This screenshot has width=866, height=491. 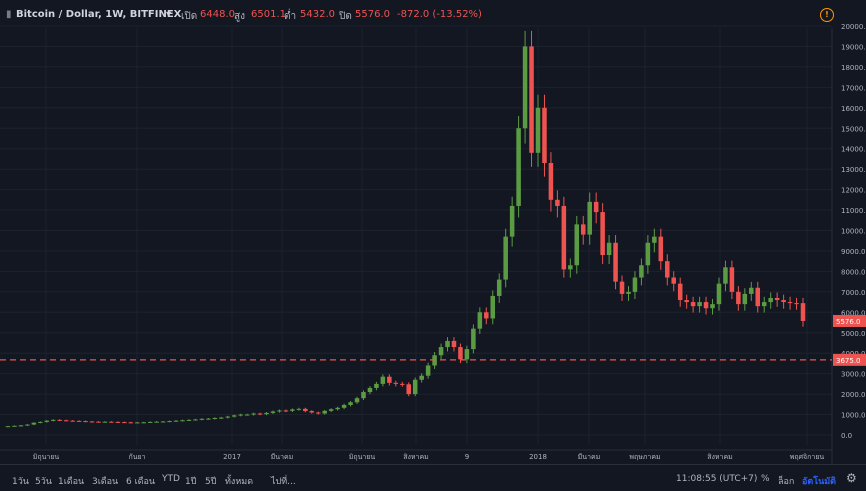 What do you see at coordinates (171, 479) in the screenshot?
I see `range-ytd-button: YTD` at bounding box center [171, 479].